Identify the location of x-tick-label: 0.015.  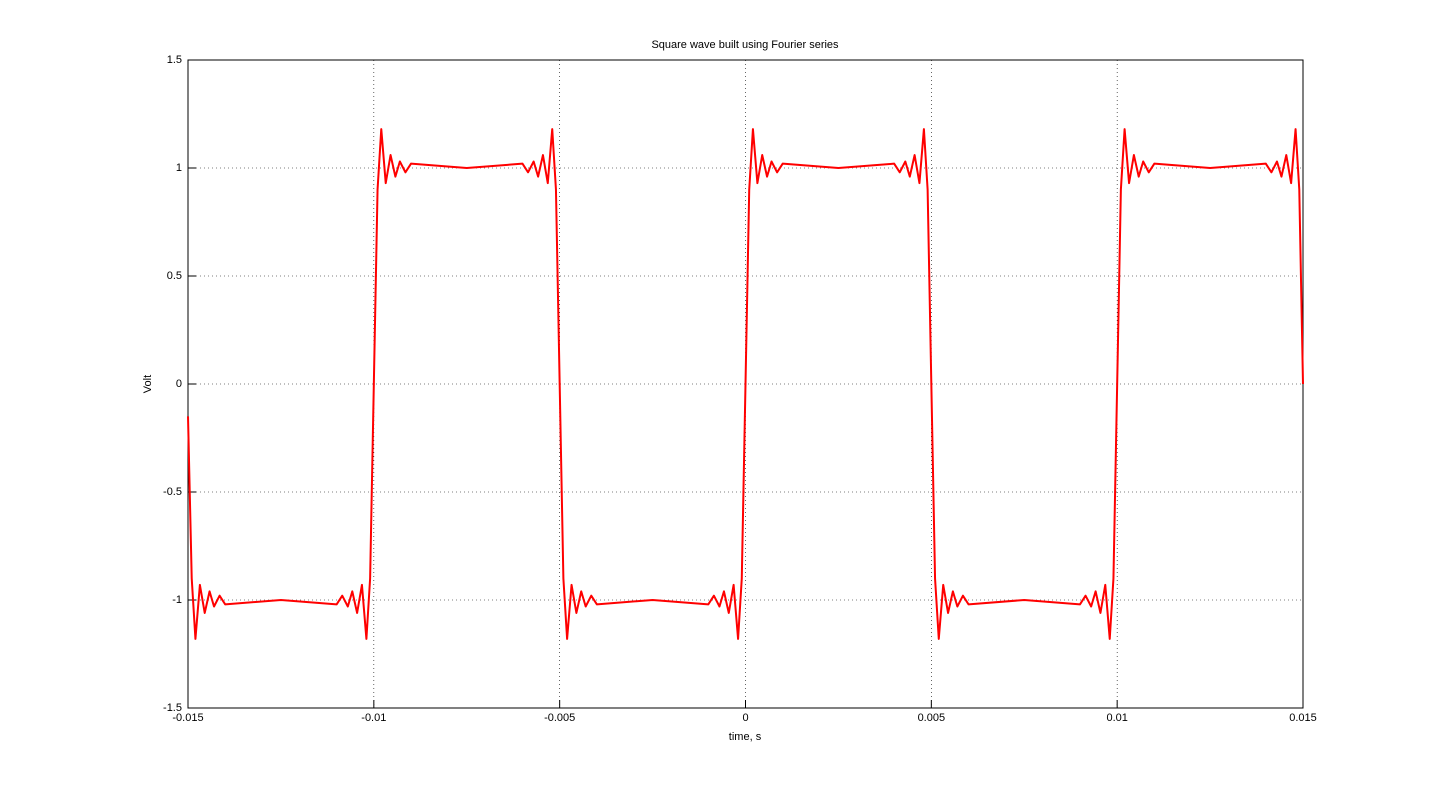
(1303, 718).